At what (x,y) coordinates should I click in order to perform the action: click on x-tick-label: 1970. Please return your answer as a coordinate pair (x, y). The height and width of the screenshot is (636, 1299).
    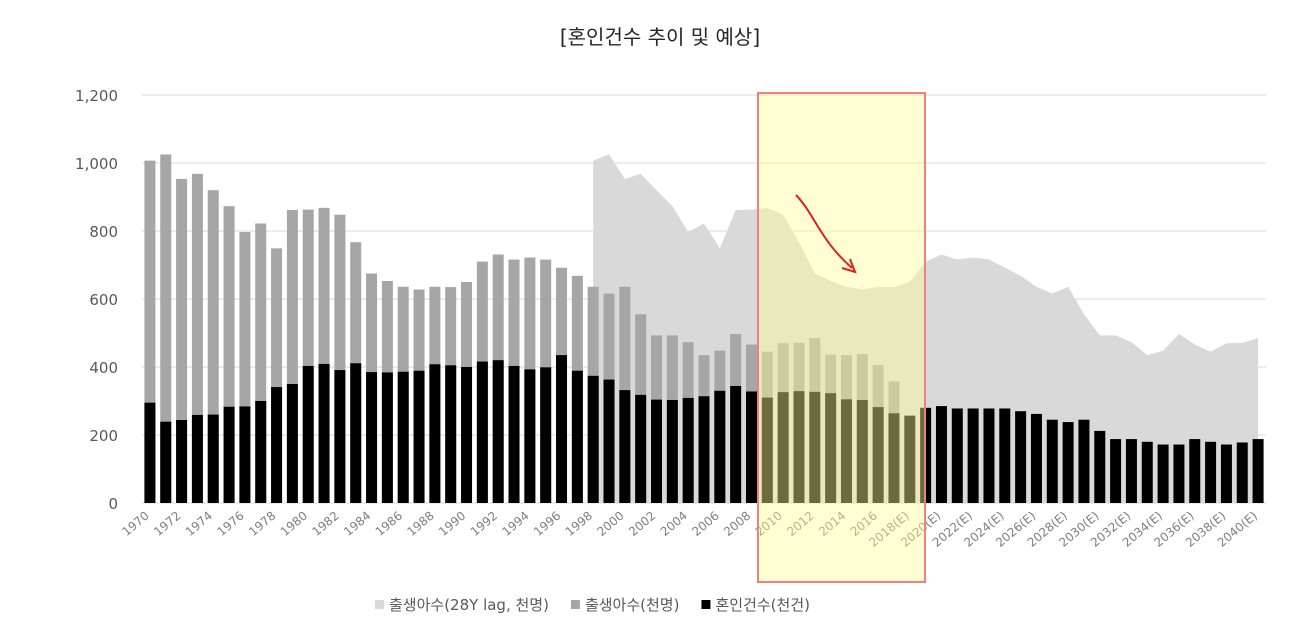
    Looking at the image, I should click on (135, 524).